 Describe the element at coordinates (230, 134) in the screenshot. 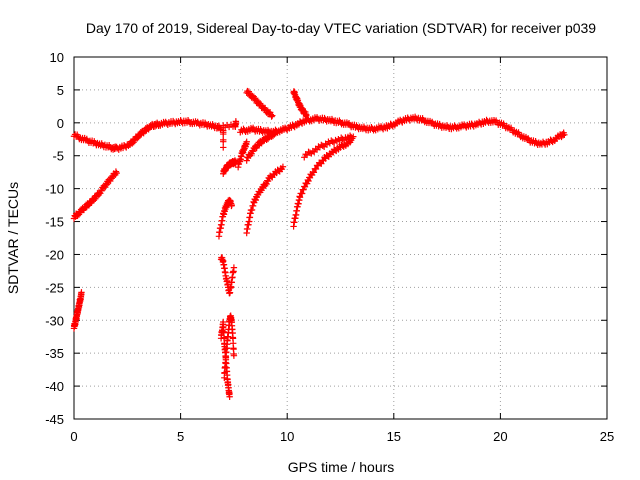

I see `series-isolated-points` at that location.